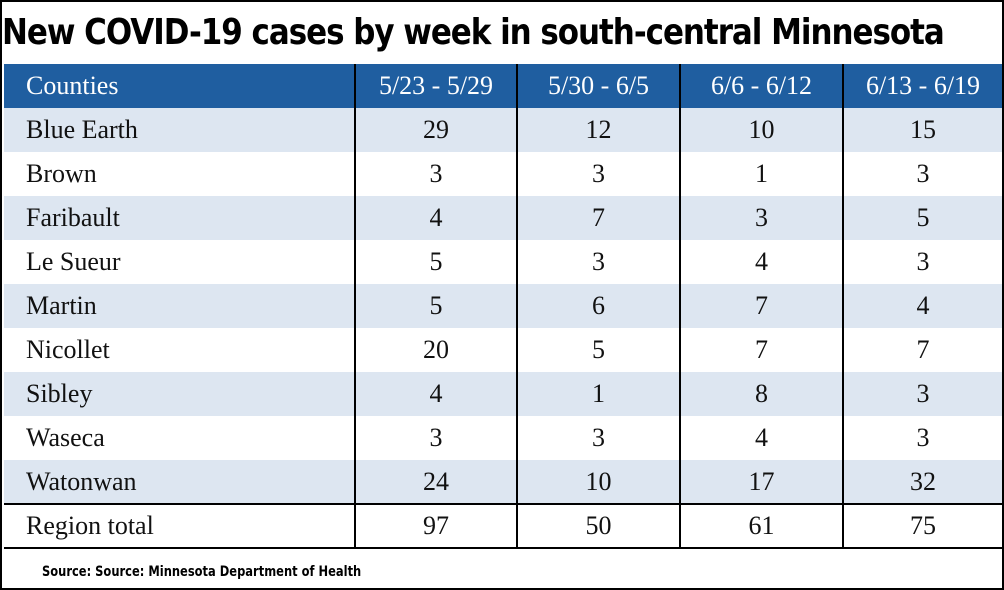 This screenshot has height=590, width=1004. Describe the element at coordinates (435, 350) in the screenshot. I see `case-count: 20` at that location.